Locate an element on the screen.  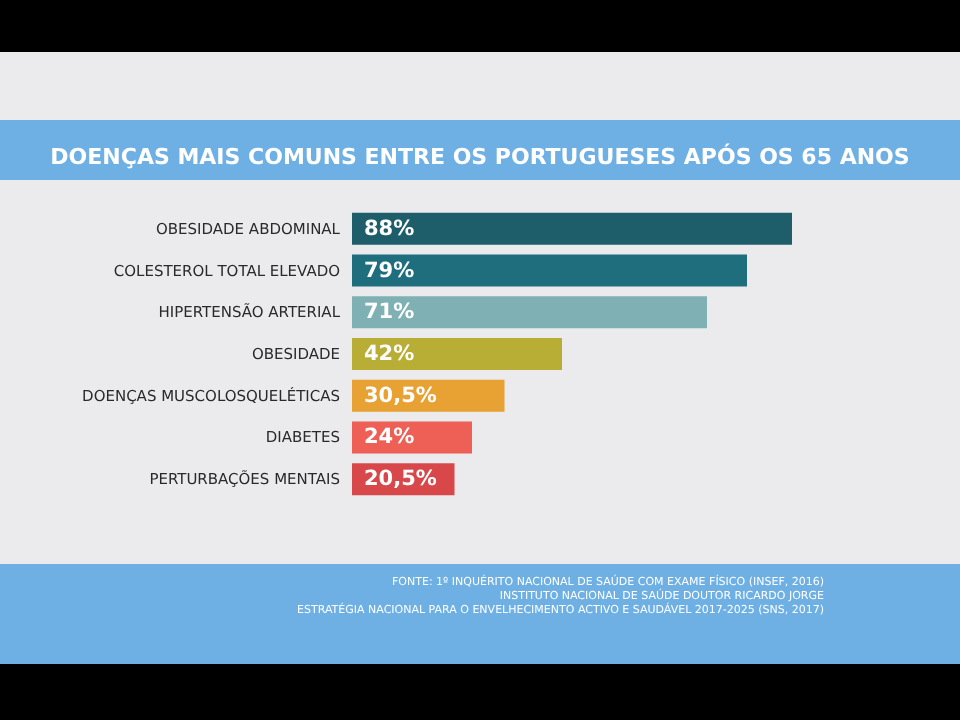
data-label: 24% is located at coordinates (390, 437).